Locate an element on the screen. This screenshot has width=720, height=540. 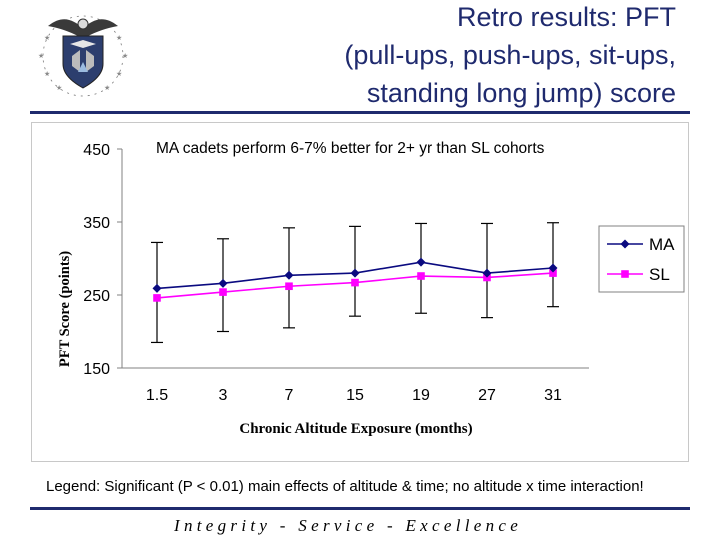
legend-label-sl: SL is located at coordinates (659, 274).